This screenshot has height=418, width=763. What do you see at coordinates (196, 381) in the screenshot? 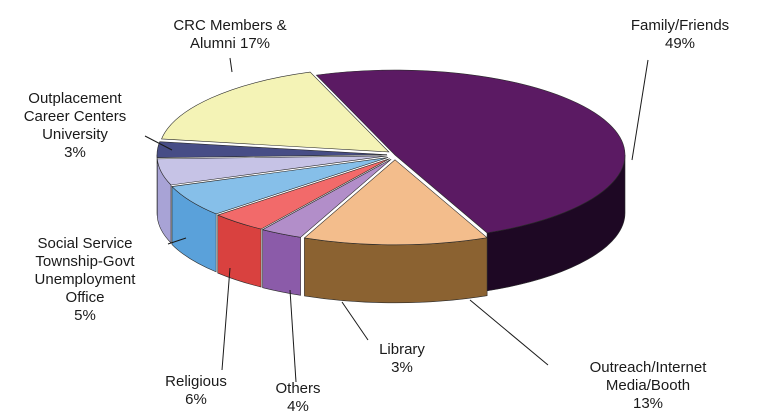
I see `slice-label-line: Religious` at bounding box center [196, 381].